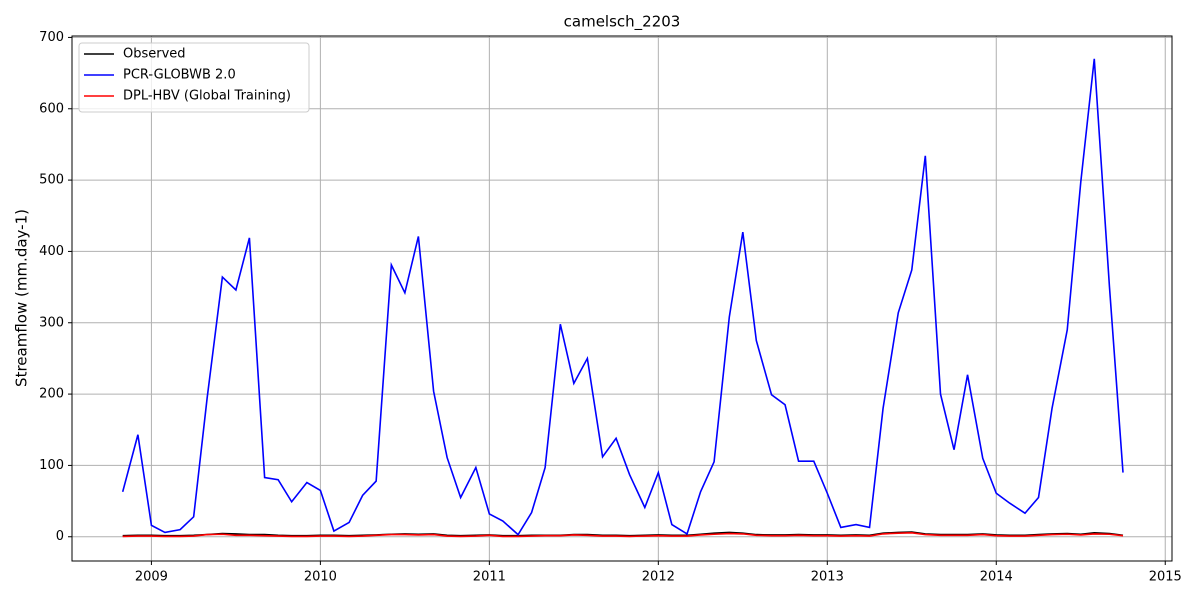 The height and width of the screenshot is (604, 1200). I want to click on y-tick-label: 200, so click(51, 394).